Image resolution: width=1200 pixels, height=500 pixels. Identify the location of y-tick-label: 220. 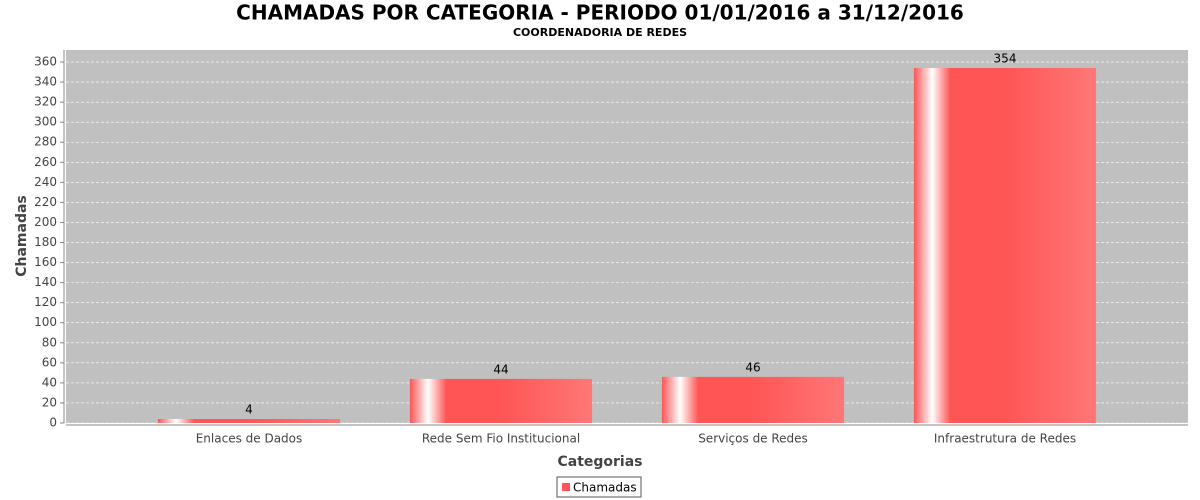
(45, 202).